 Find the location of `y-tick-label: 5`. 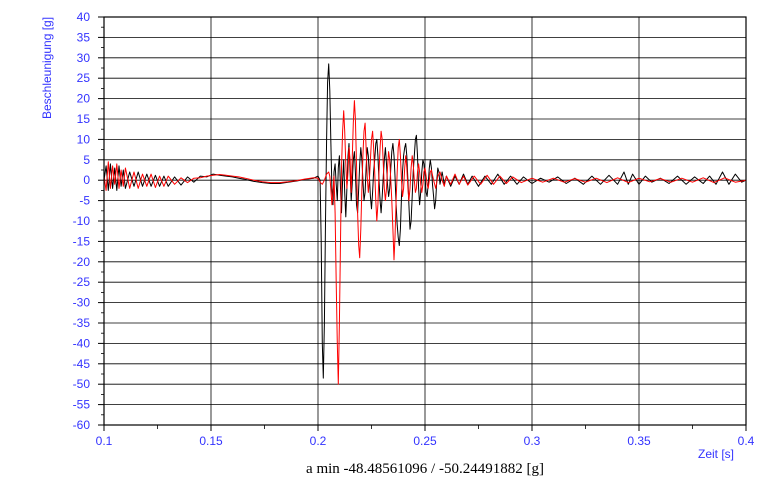

y-tick-label: 5 is located at coordinates (86, 160).